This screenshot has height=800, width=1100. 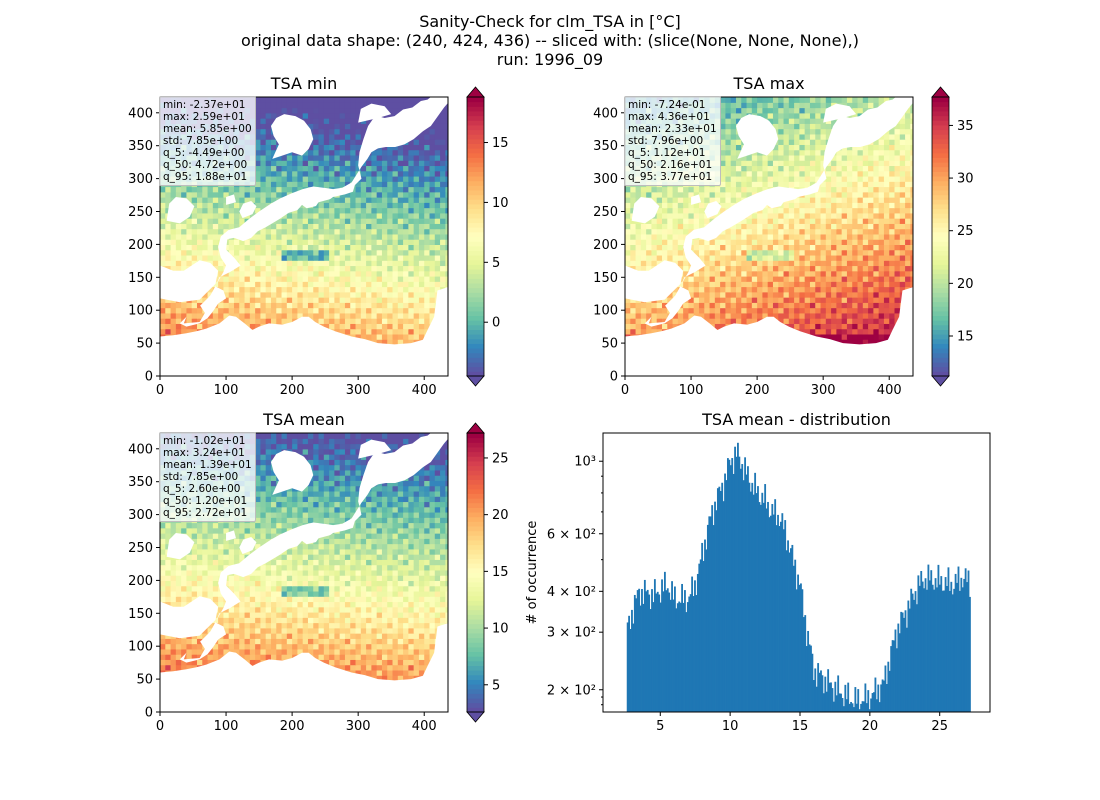 What do you see at coordinates (140, 548) in the screenshot?
I see `y-tick-label: 250` at bounding box center [140, 548].